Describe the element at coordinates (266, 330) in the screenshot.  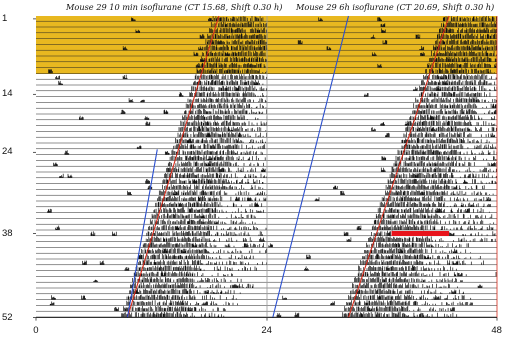
I see `x-tick-label: 24` at that location.